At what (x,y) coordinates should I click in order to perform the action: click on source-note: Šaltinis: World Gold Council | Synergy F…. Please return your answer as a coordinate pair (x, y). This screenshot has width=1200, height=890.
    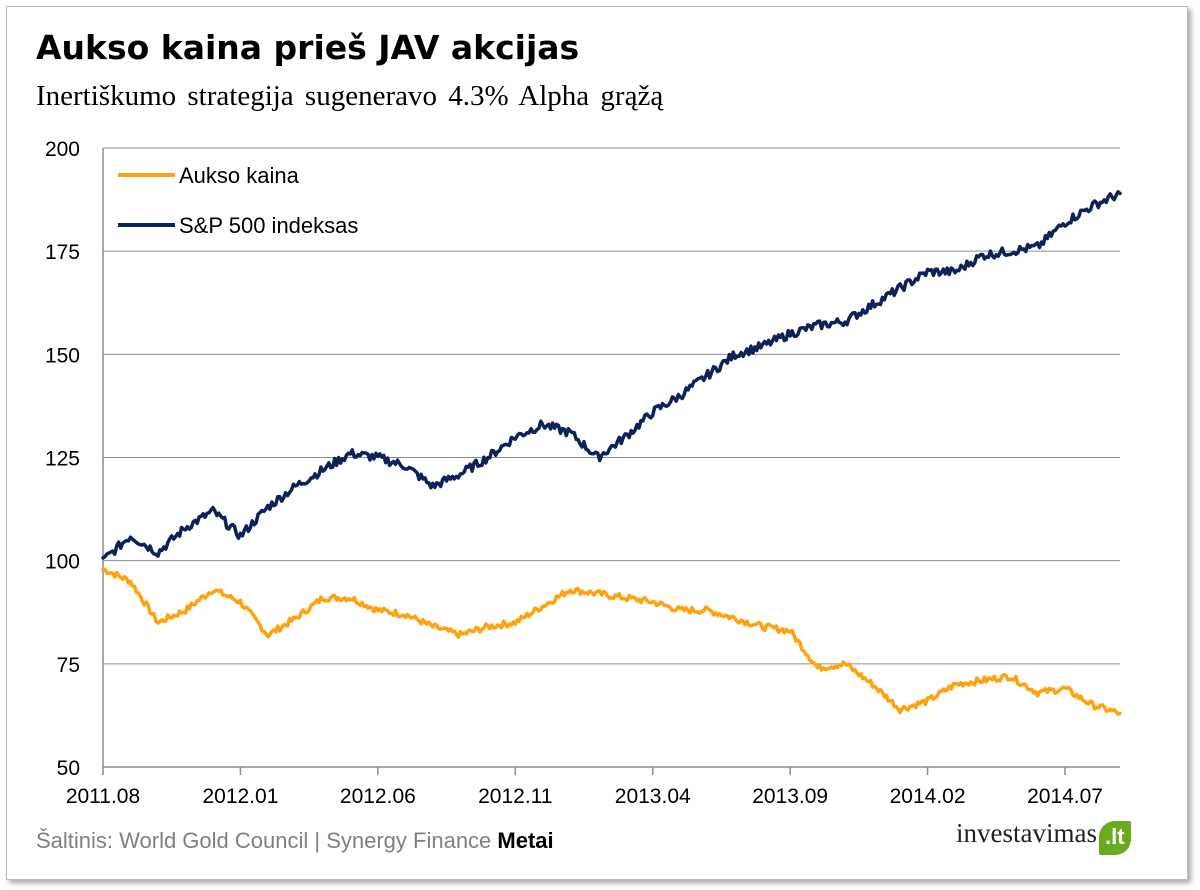
    Looking at the image, I should click on (295, 841).